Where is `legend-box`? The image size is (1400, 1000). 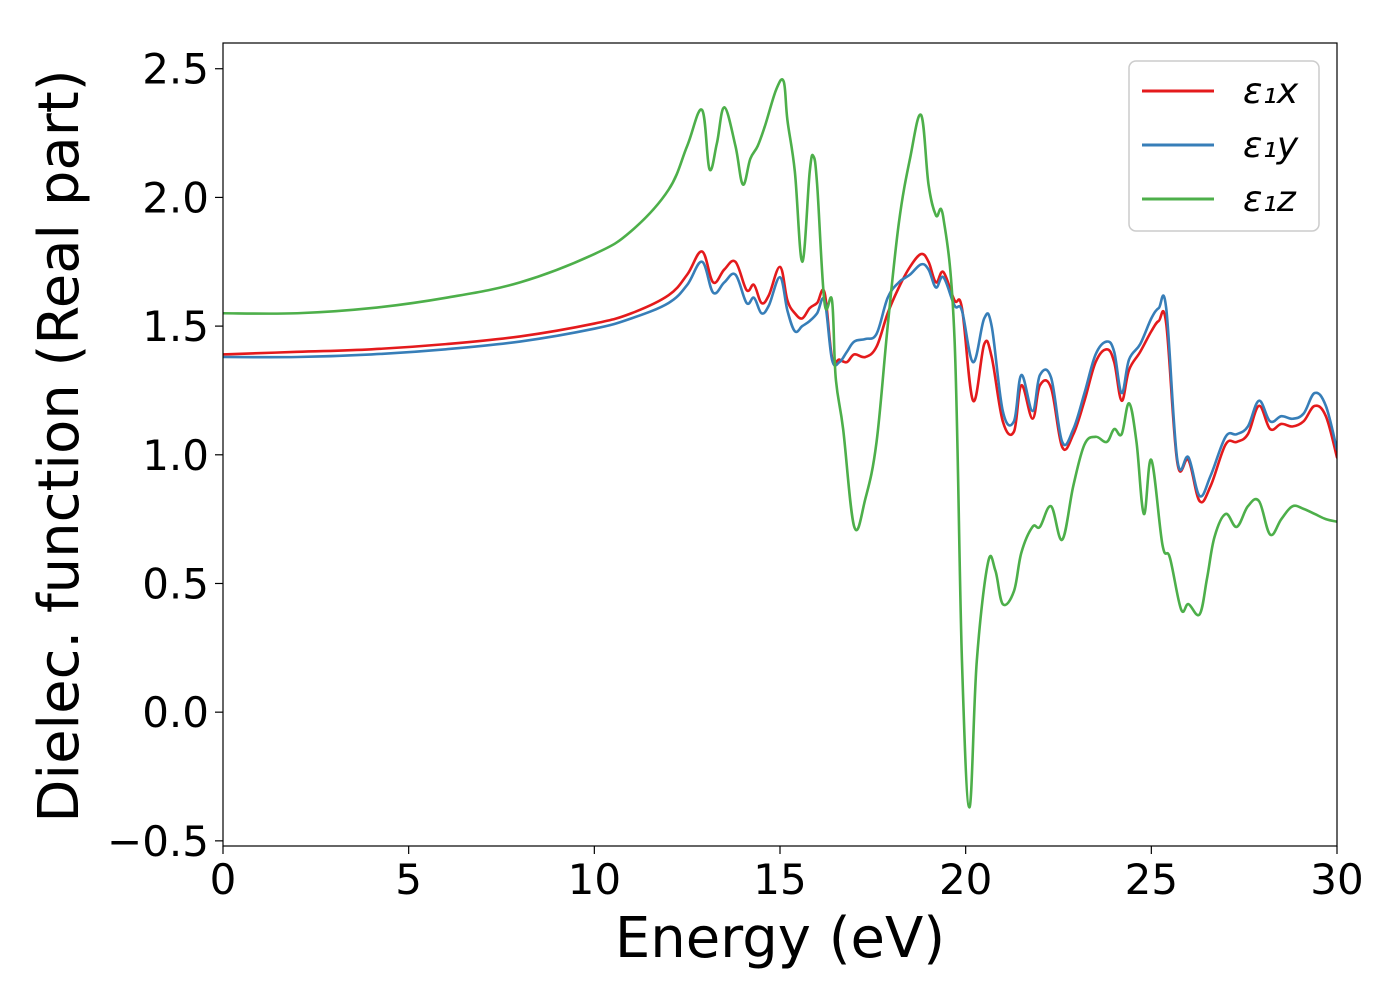
legend-box is located at coordinates (1224, 146).